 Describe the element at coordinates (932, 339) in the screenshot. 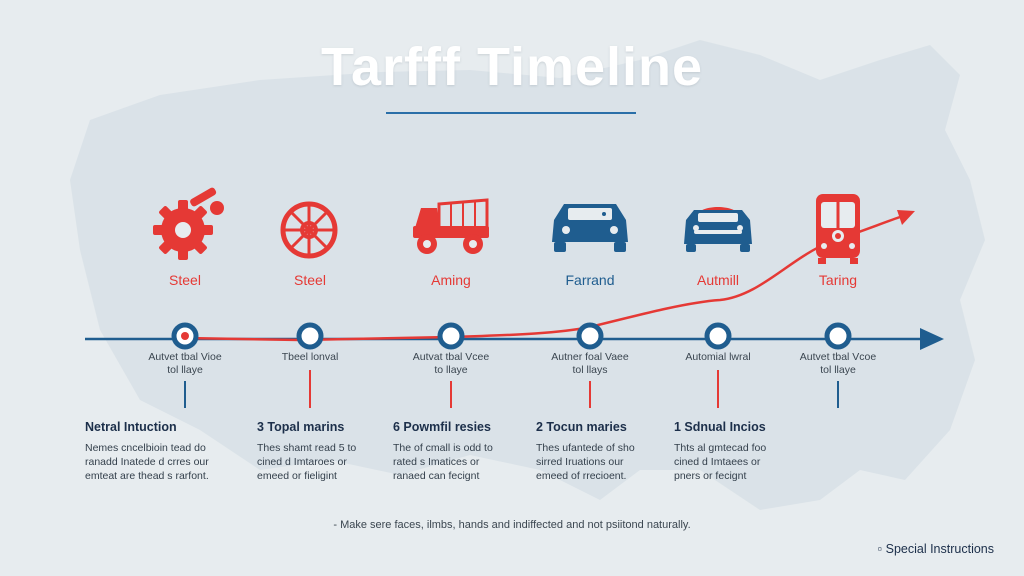

I see `timeline-arrowhead` at that location.